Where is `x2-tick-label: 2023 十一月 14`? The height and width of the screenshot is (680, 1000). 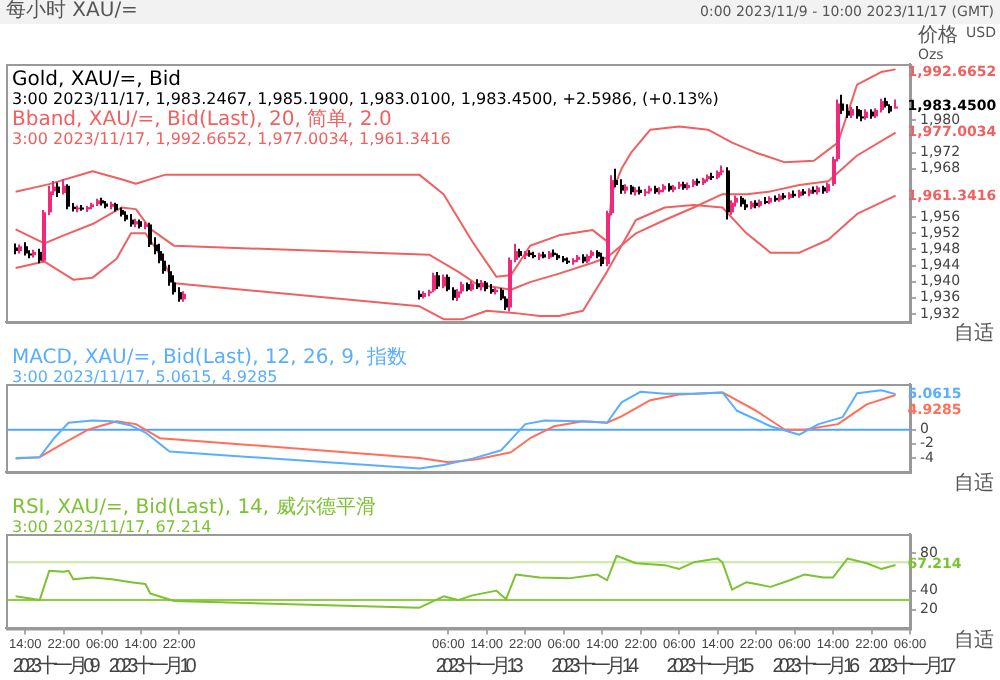 x2-tick-label: 2023 十一月 14 is located at coordinates (595, 665).